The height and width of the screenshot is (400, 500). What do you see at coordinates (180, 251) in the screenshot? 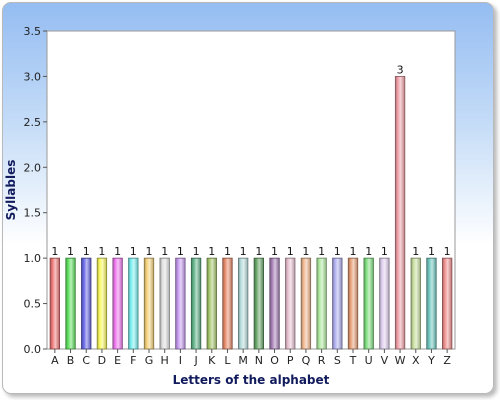
I see `data-label-i: 1` at bounding box center [180, 251].